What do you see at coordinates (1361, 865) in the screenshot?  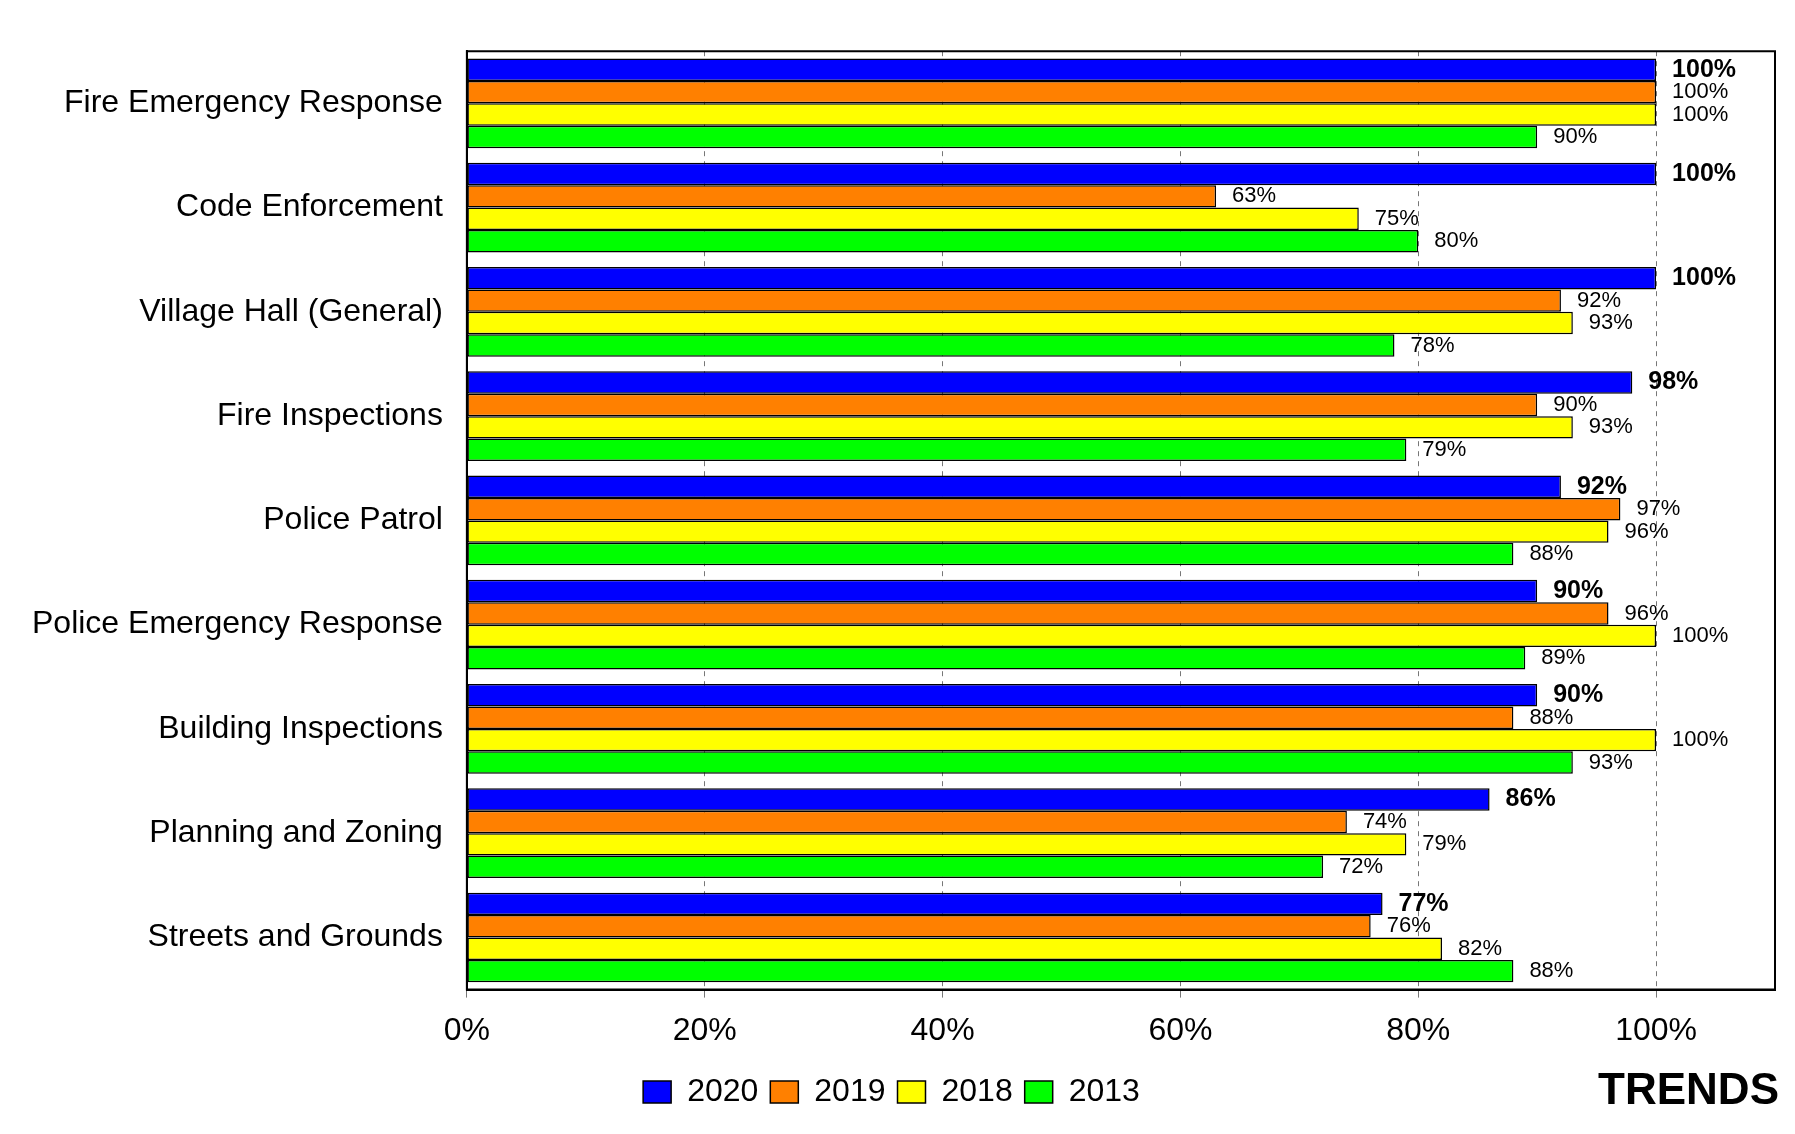 I see `data-label: 72%` at bounding box center [1361, 865].